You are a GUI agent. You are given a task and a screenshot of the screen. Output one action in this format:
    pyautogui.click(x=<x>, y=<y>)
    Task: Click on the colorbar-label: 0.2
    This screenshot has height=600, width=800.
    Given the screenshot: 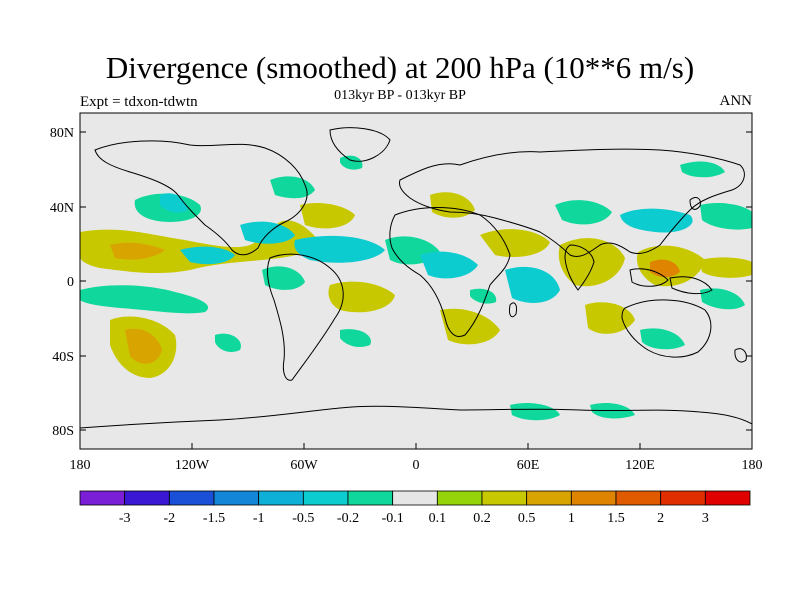 What is the action you would take?
    pyautogui.click(x=482, y=518)
    